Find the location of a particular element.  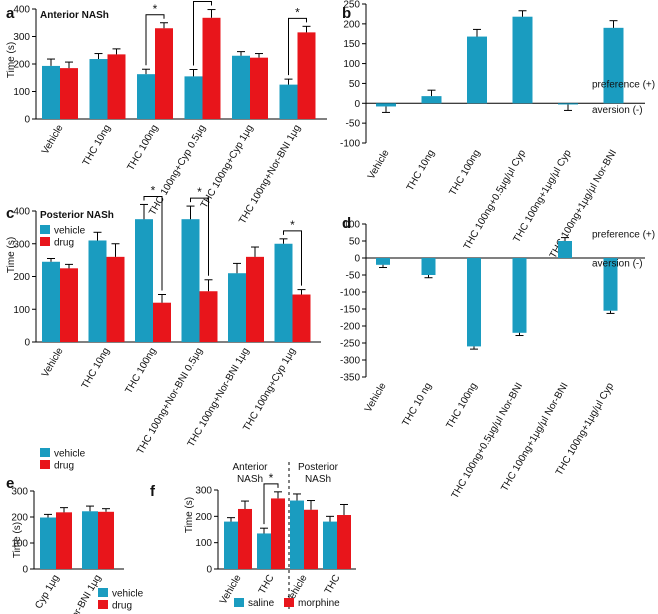

y-tick-label: 150 is located at coordinates (351, 44).